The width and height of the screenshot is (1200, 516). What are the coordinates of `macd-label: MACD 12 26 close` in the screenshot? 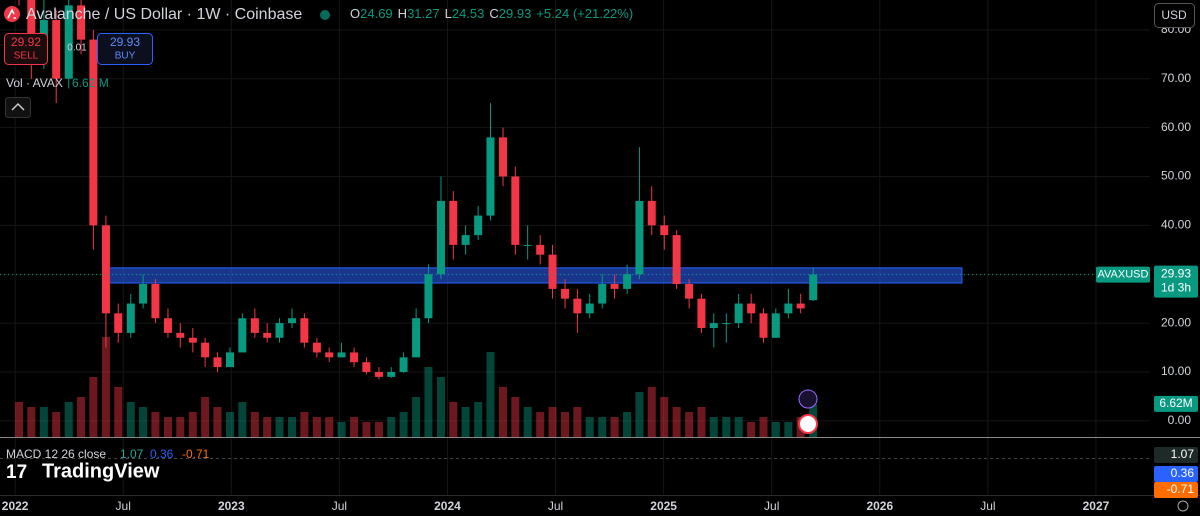 It's located at (56, 454).